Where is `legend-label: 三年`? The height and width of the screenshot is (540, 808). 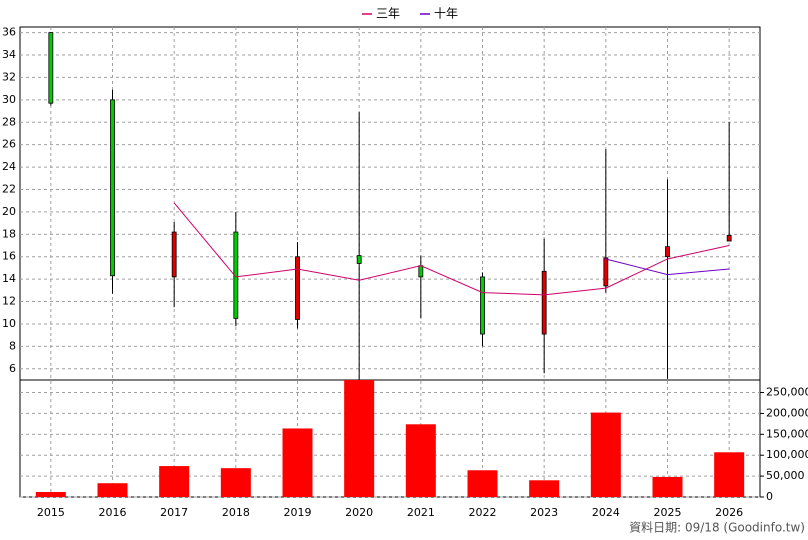 legend-label: 三年 is located at coordinates (388, 14).